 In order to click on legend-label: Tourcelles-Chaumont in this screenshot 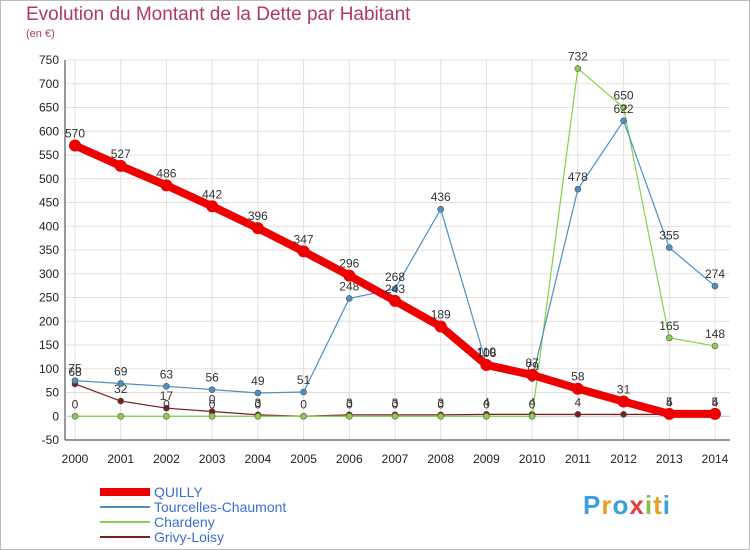, I will do `click(220, 507)`.